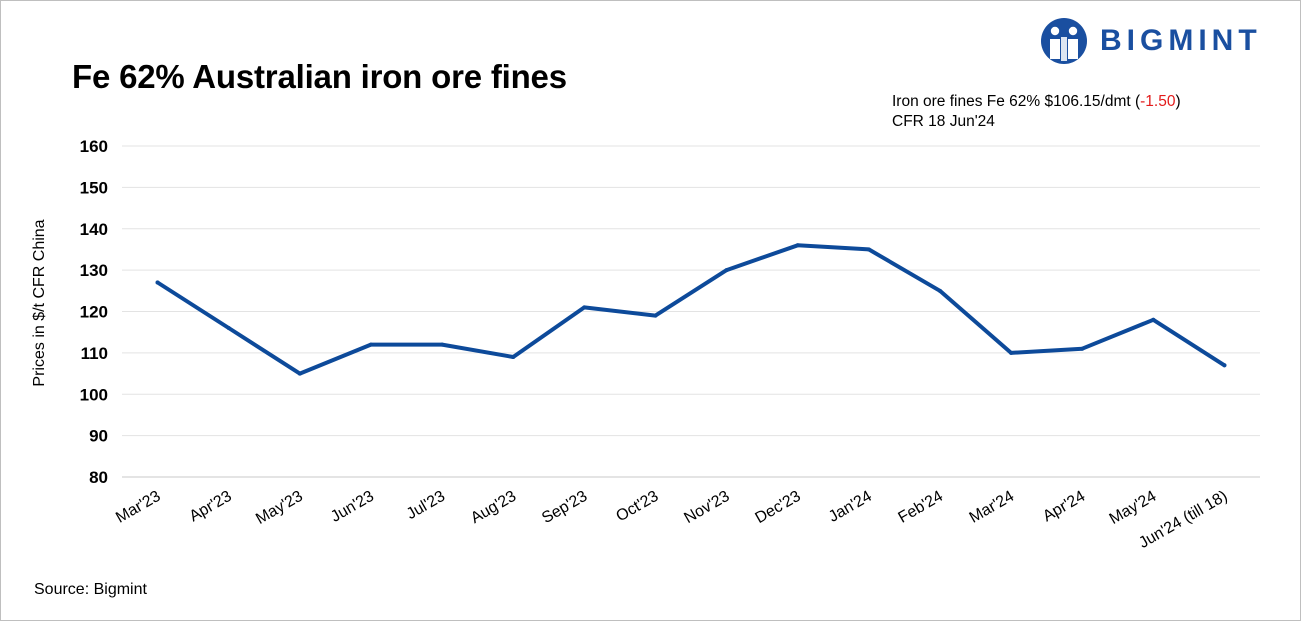 This screenshot has height=621, width=1301. Describe the element at coordinates (94, 270) in the screenshot. I see `y-tick-label: 130` at that location.